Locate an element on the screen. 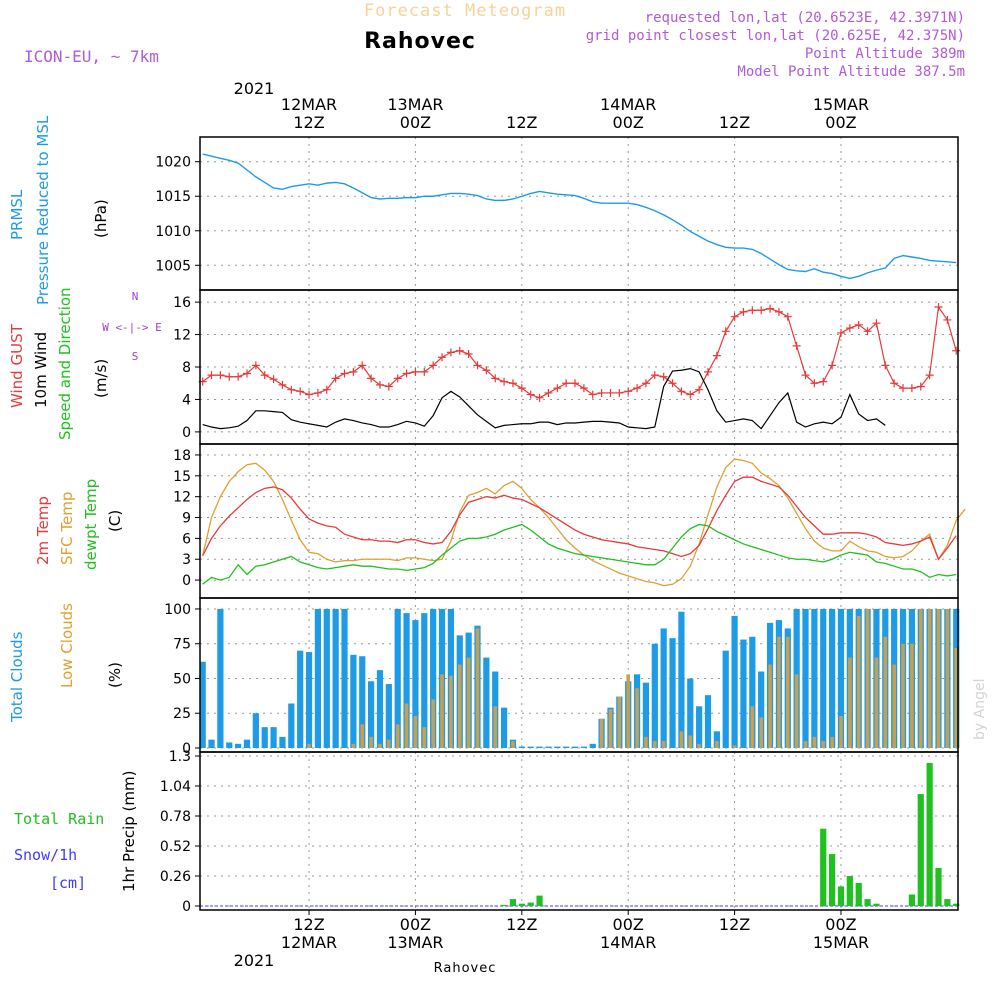 This screenshot has width=1000, height=1000. top-date-label: 14MAR is located at coordinates (628, 104).